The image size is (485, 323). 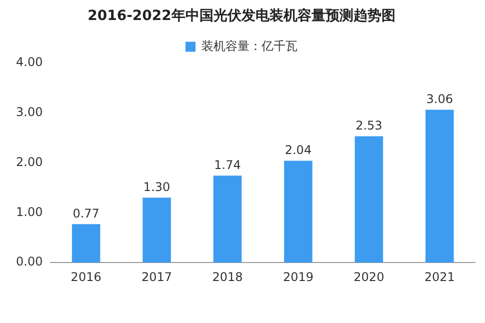 I want to click on x-tick-label: 2021, so click(x=439, y=277).